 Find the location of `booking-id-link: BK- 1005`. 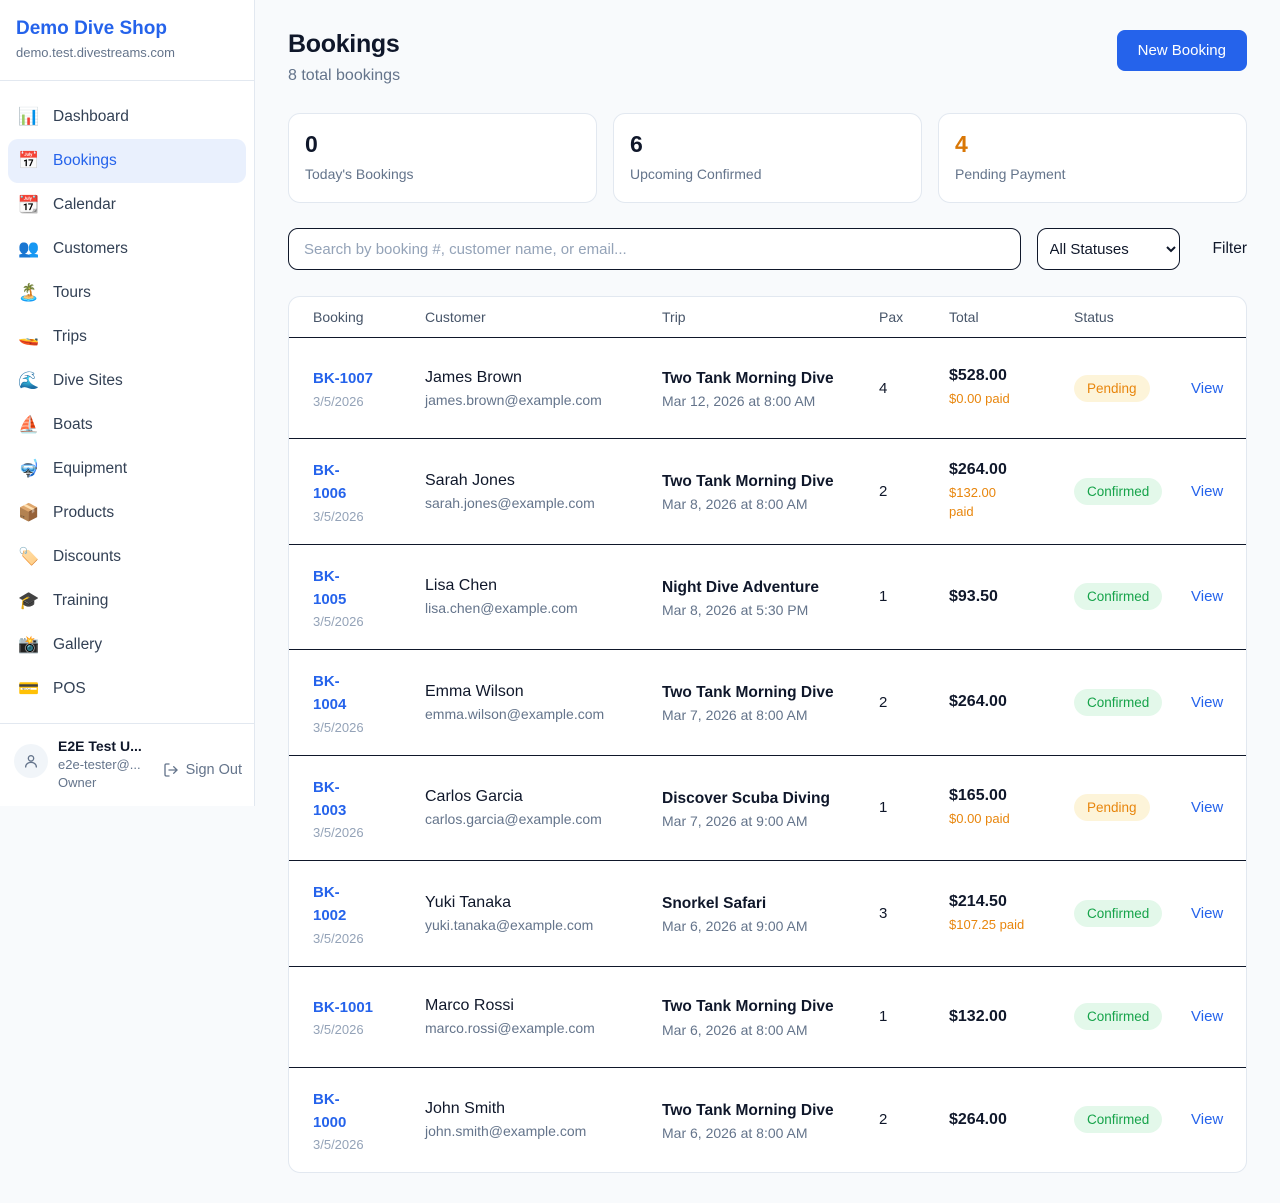

booking-id-link: BK- 1005 is located at coordinates (330, 587).